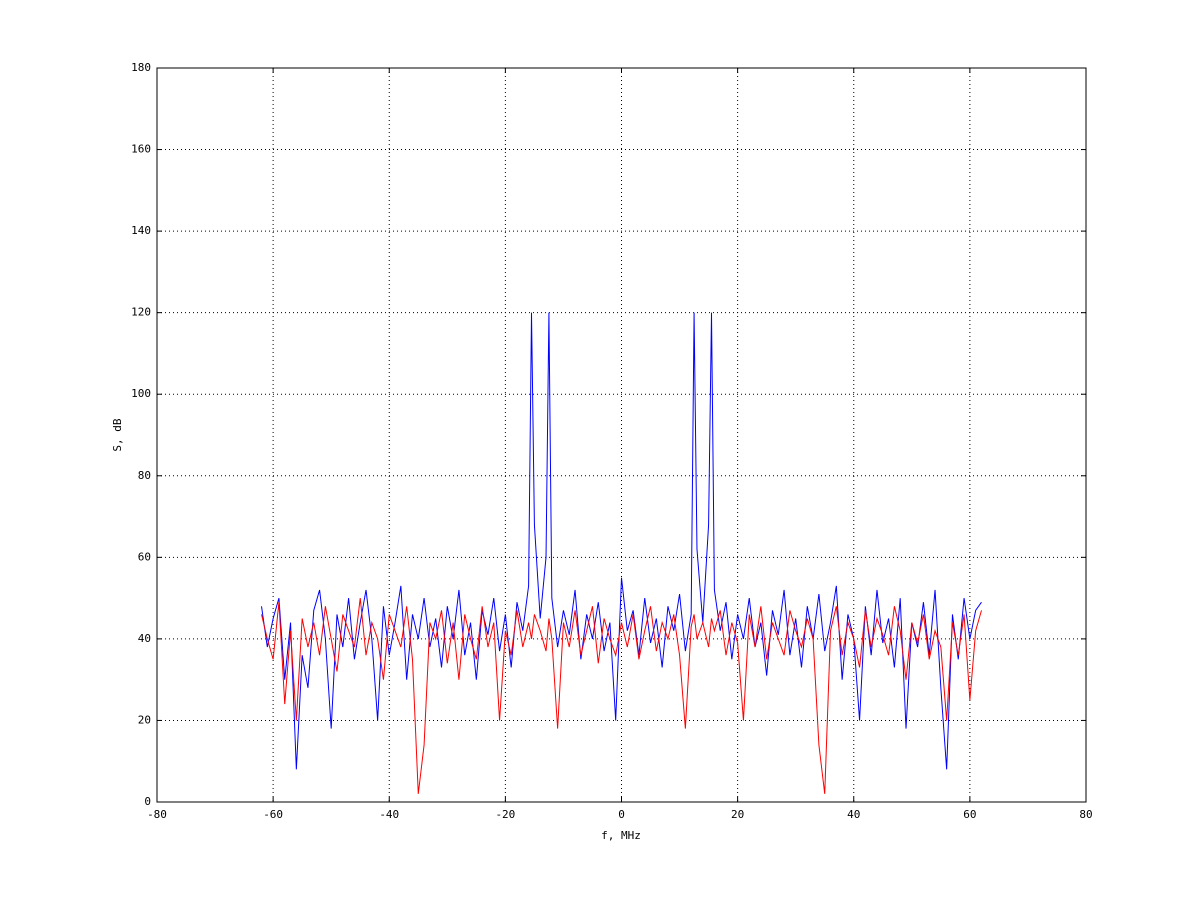  Describe the element at coordinates (157, 814) in the screenshot. I see `x-tick-label: -80` at that location.